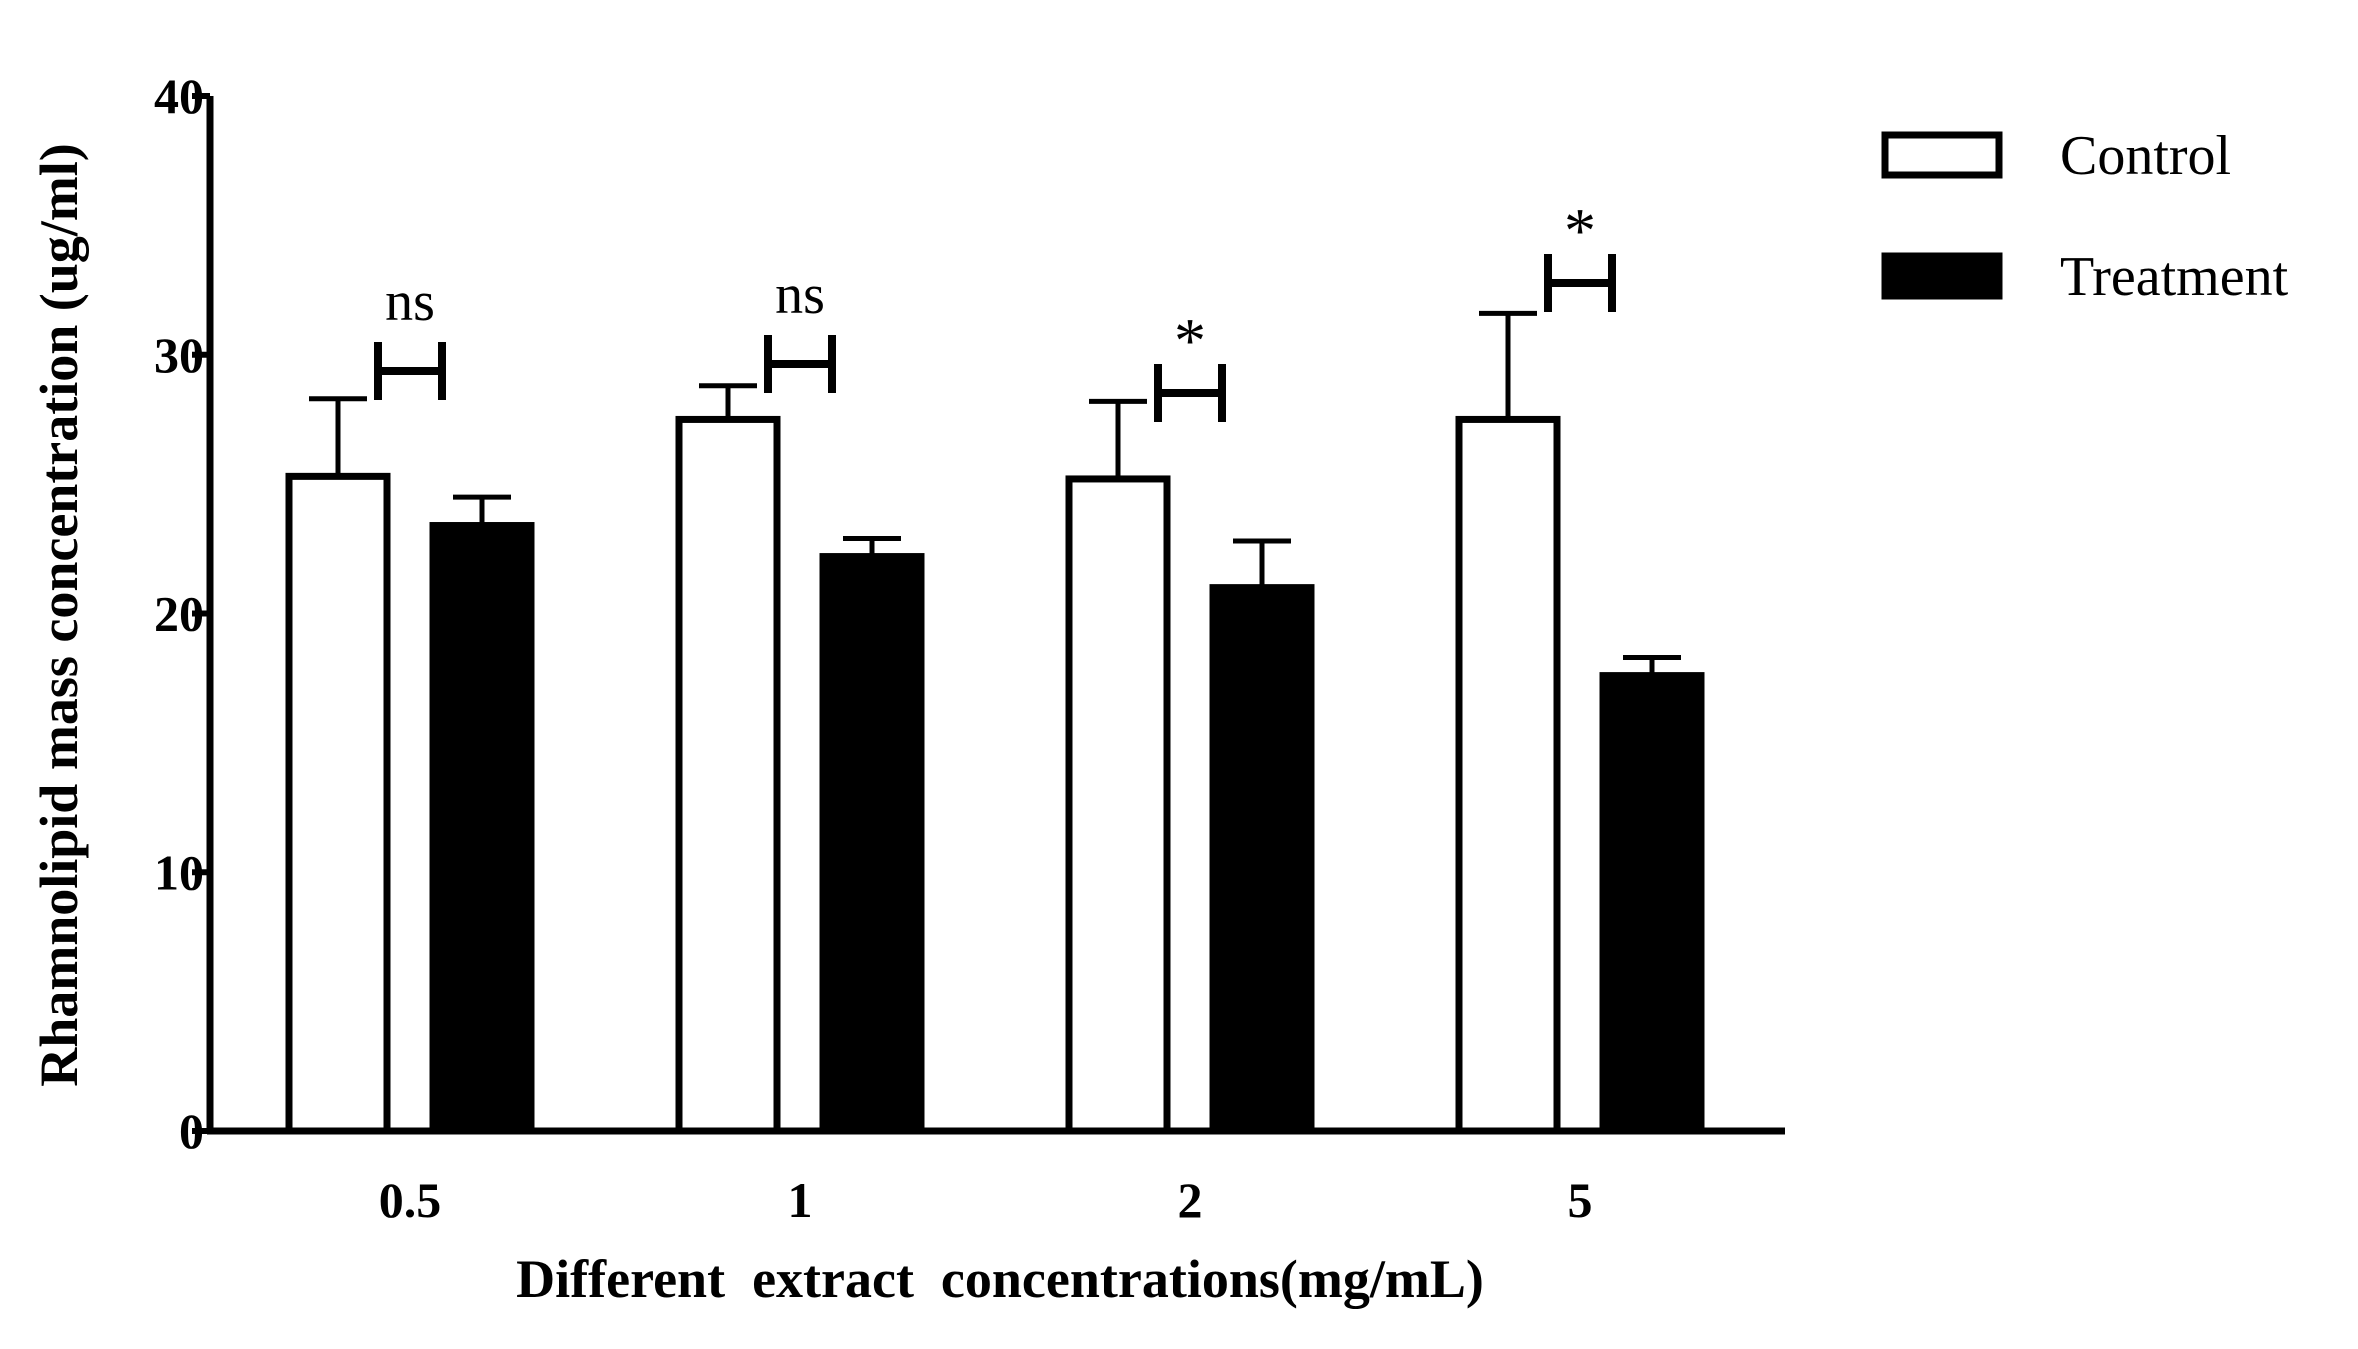 The height and width of the screenshot is (1349, 2358). I want to click on legend-label-treatment: Treatment, so click(2174, 277).